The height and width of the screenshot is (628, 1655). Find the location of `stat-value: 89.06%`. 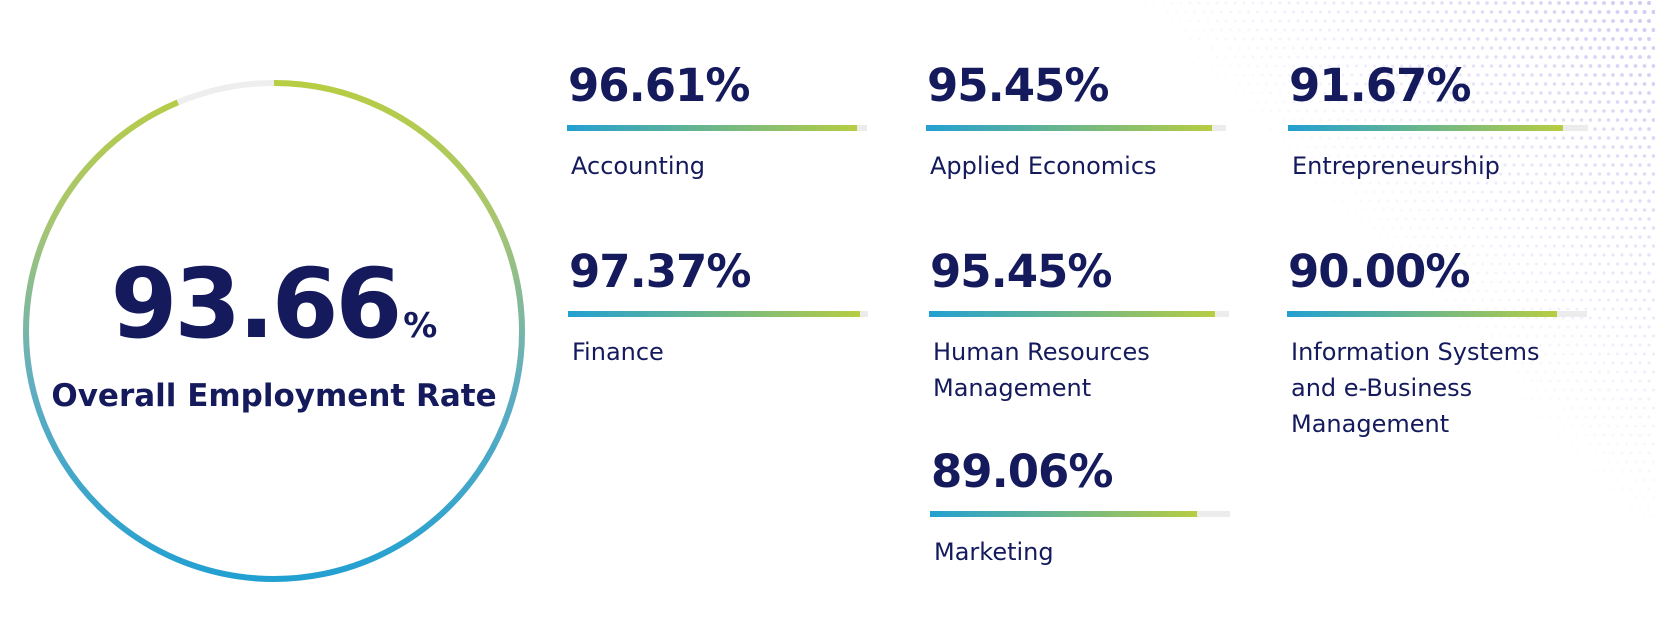

stat-value: 89.06% is located at coordinates (1022, 471).